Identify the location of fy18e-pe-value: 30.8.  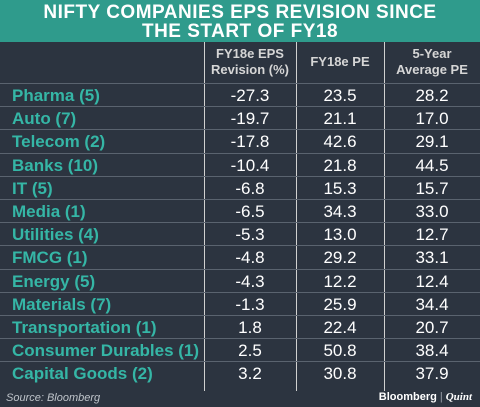
(340, 374).